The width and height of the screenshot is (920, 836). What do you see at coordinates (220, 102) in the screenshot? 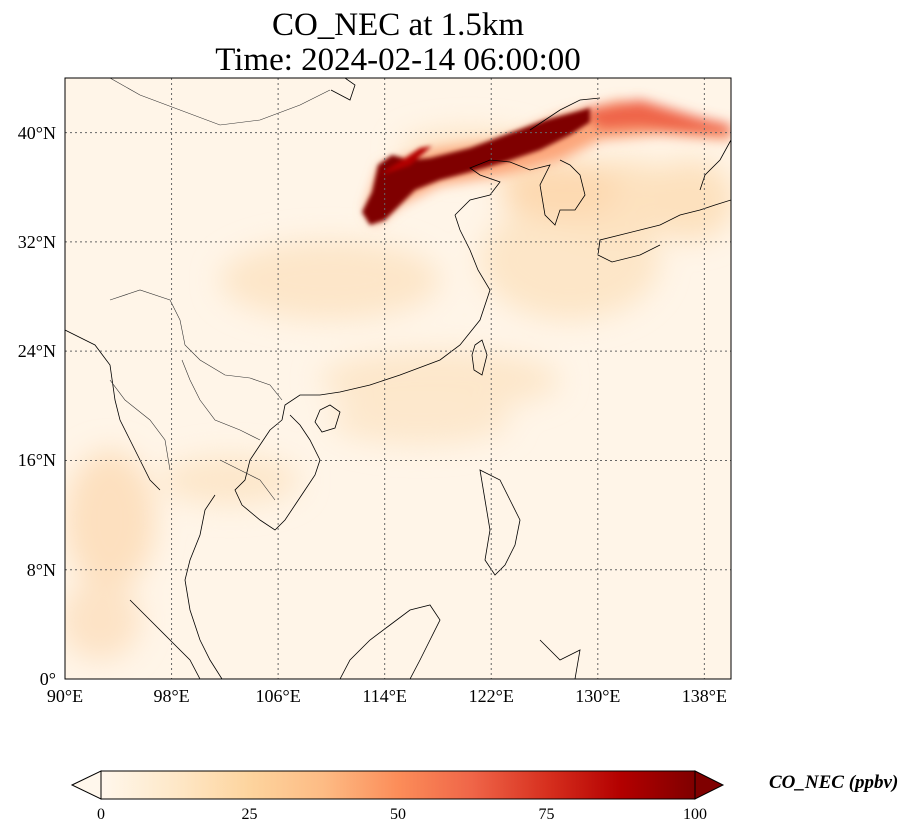
I see `border-mongolia` at bounding box center [220, 102].